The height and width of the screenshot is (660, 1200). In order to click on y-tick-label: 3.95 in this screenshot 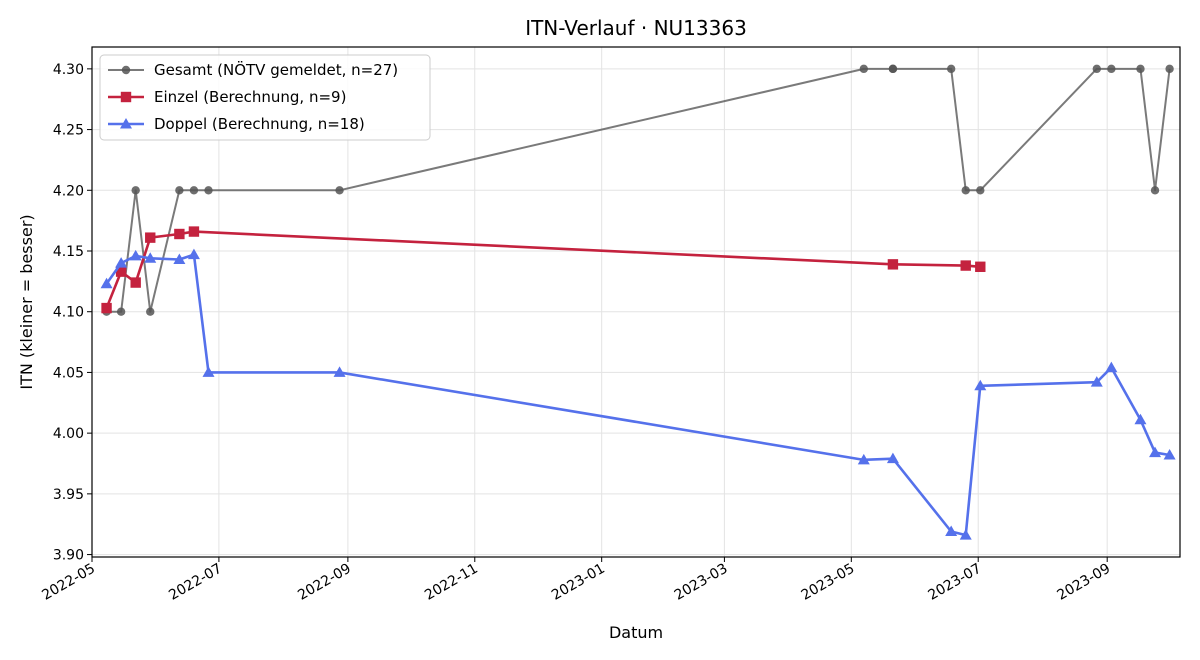, I will do `click(68, 495)`.